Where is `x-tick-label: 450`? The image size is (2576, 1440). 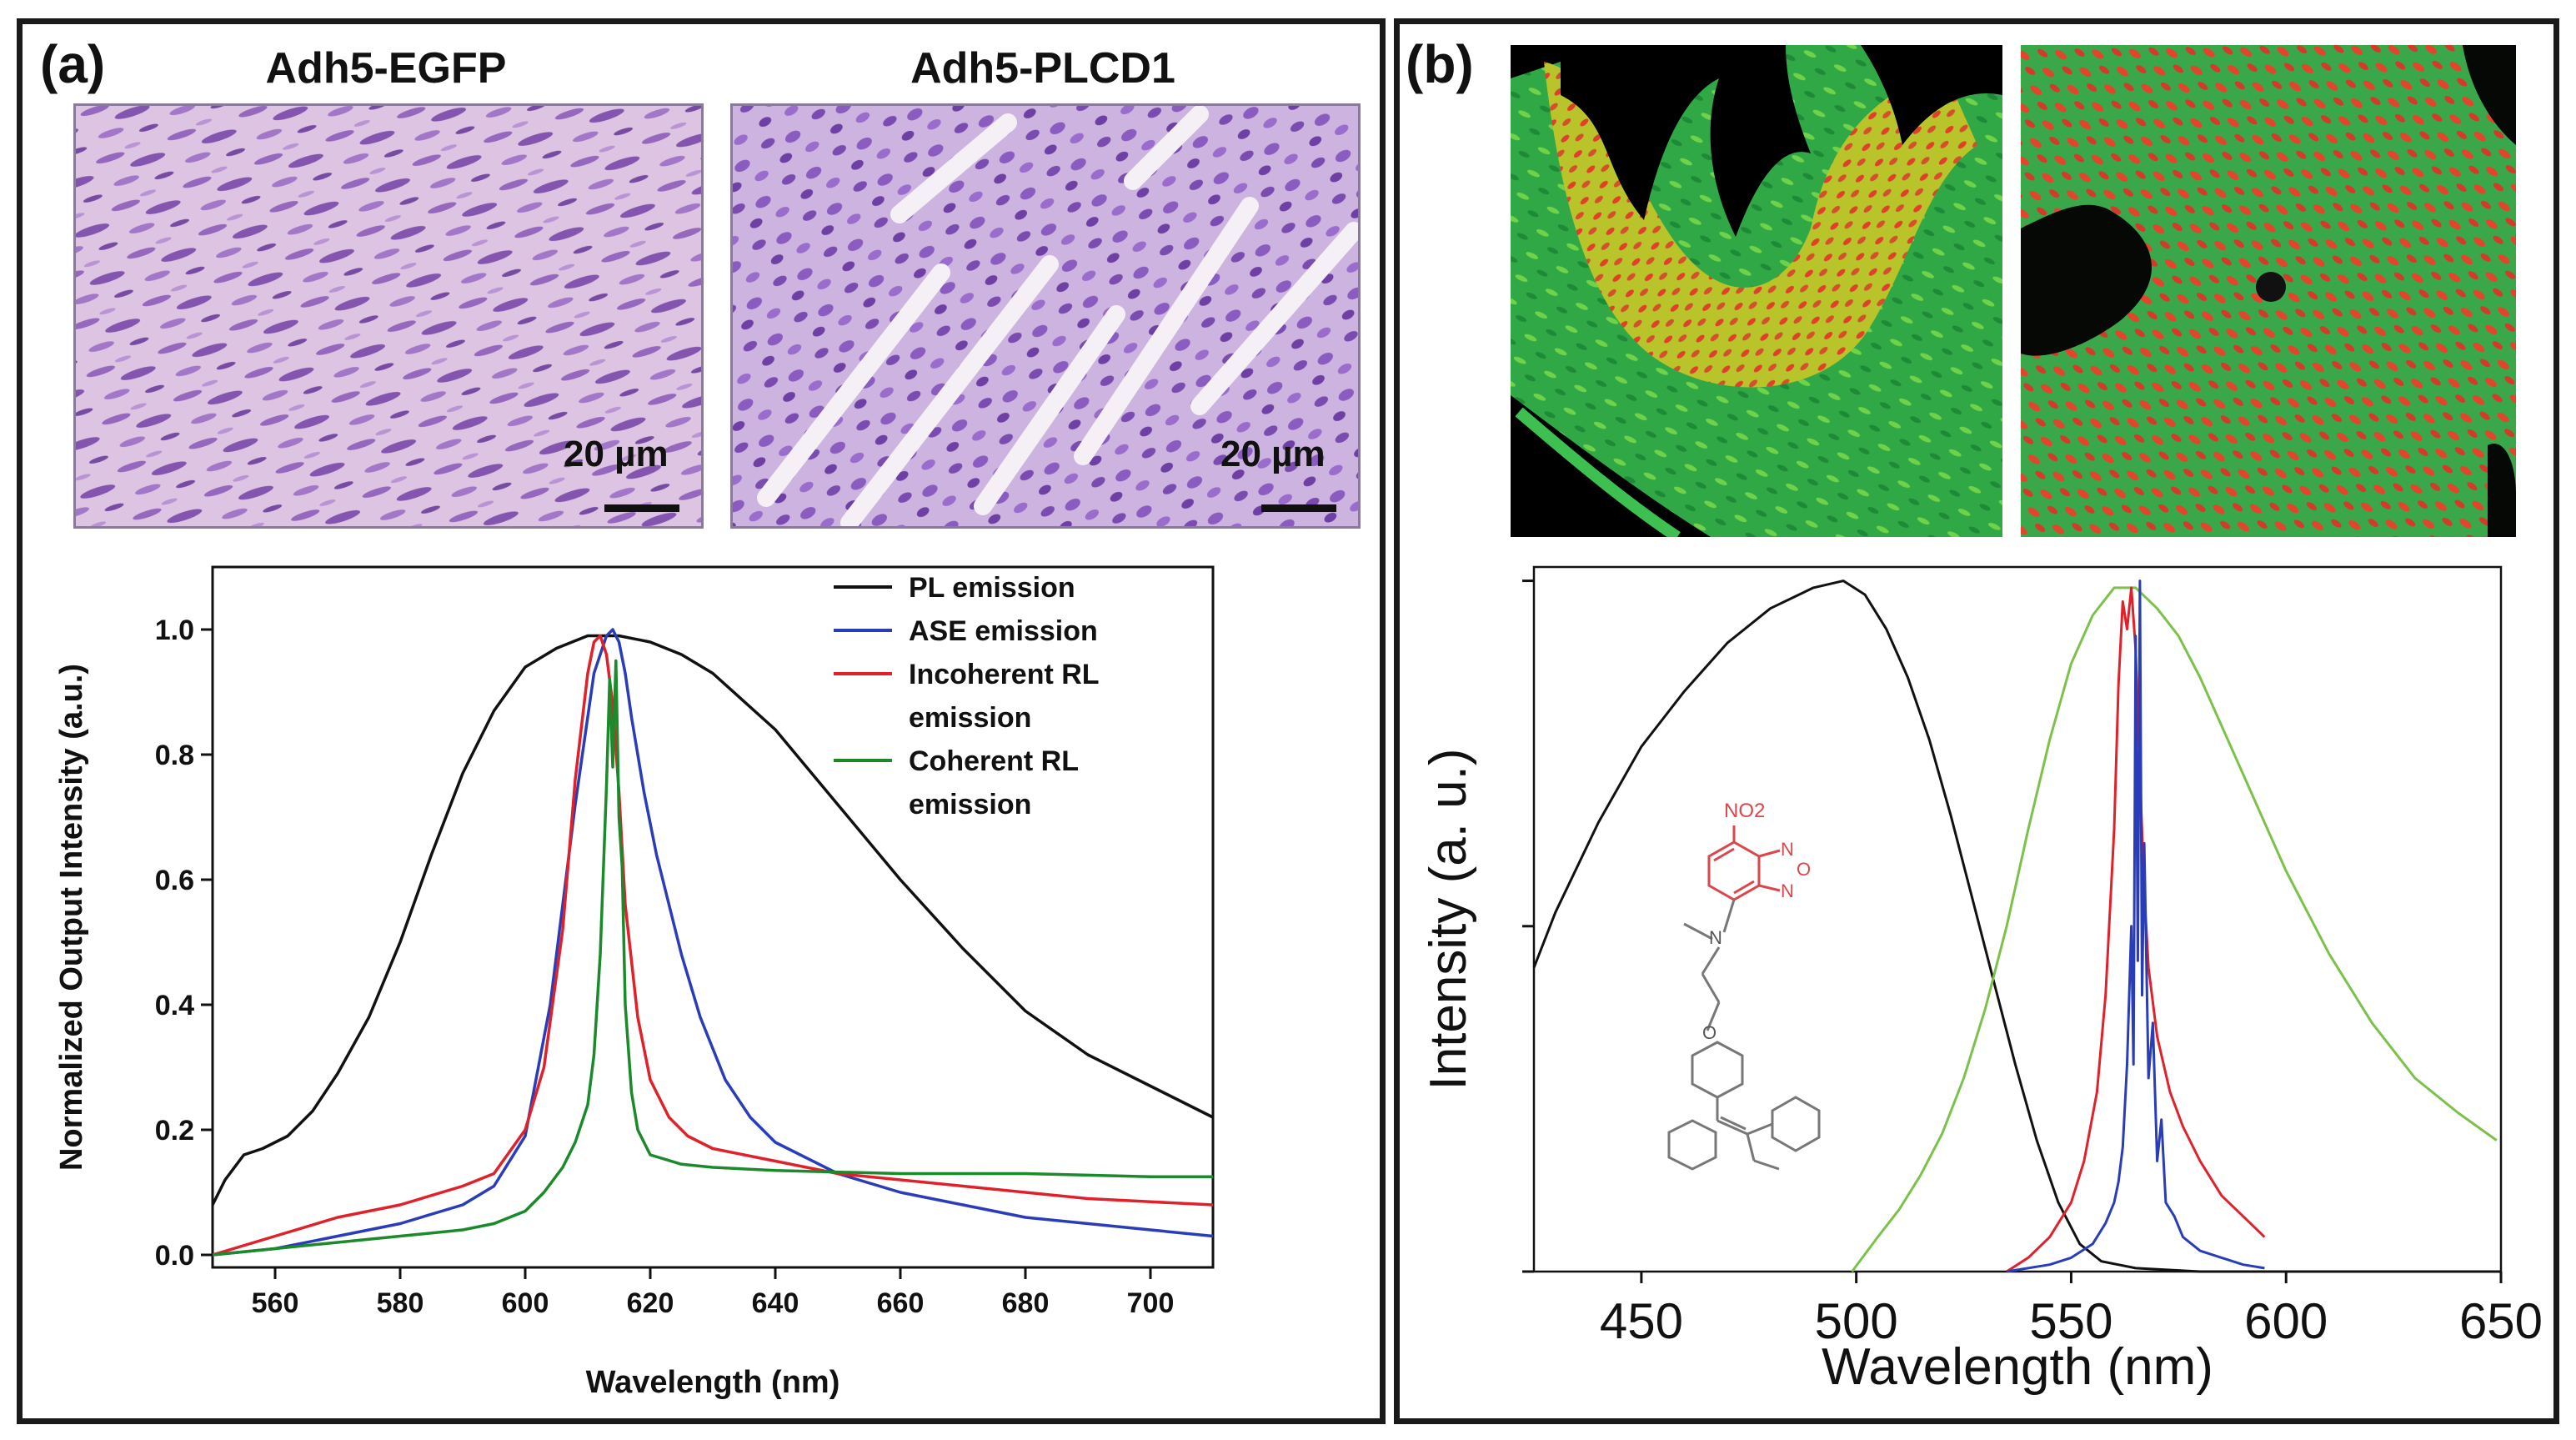
x-tick-label: 450 is located at coordinates (1641, 1321).